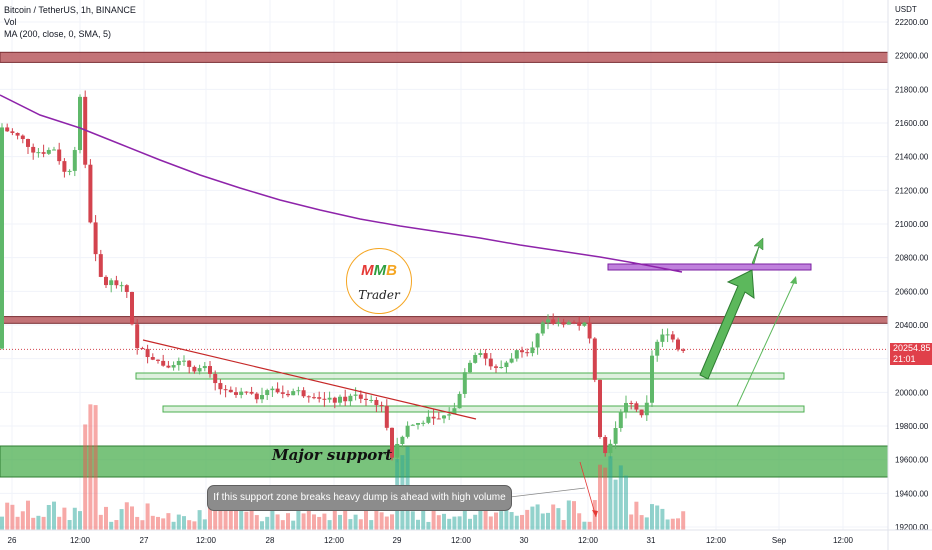 The height and width of the screenshot is (550, 932). What do you see at coordinates (444, 461) in the screenshot?
I see `major-support-zone` at bounding box center [444, 461].